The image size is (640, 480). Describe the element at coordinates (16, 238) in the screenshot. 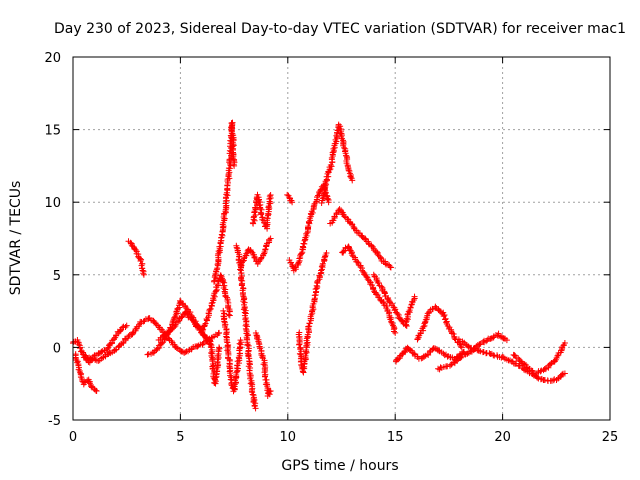

I see `y-axis-label: SDTVAR / TECUs` at that location.